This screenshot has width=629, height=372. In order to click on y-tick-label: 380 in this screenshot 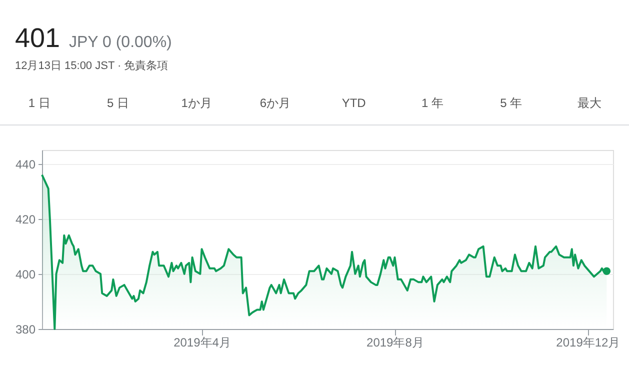, I will do `click(25, 329)`.